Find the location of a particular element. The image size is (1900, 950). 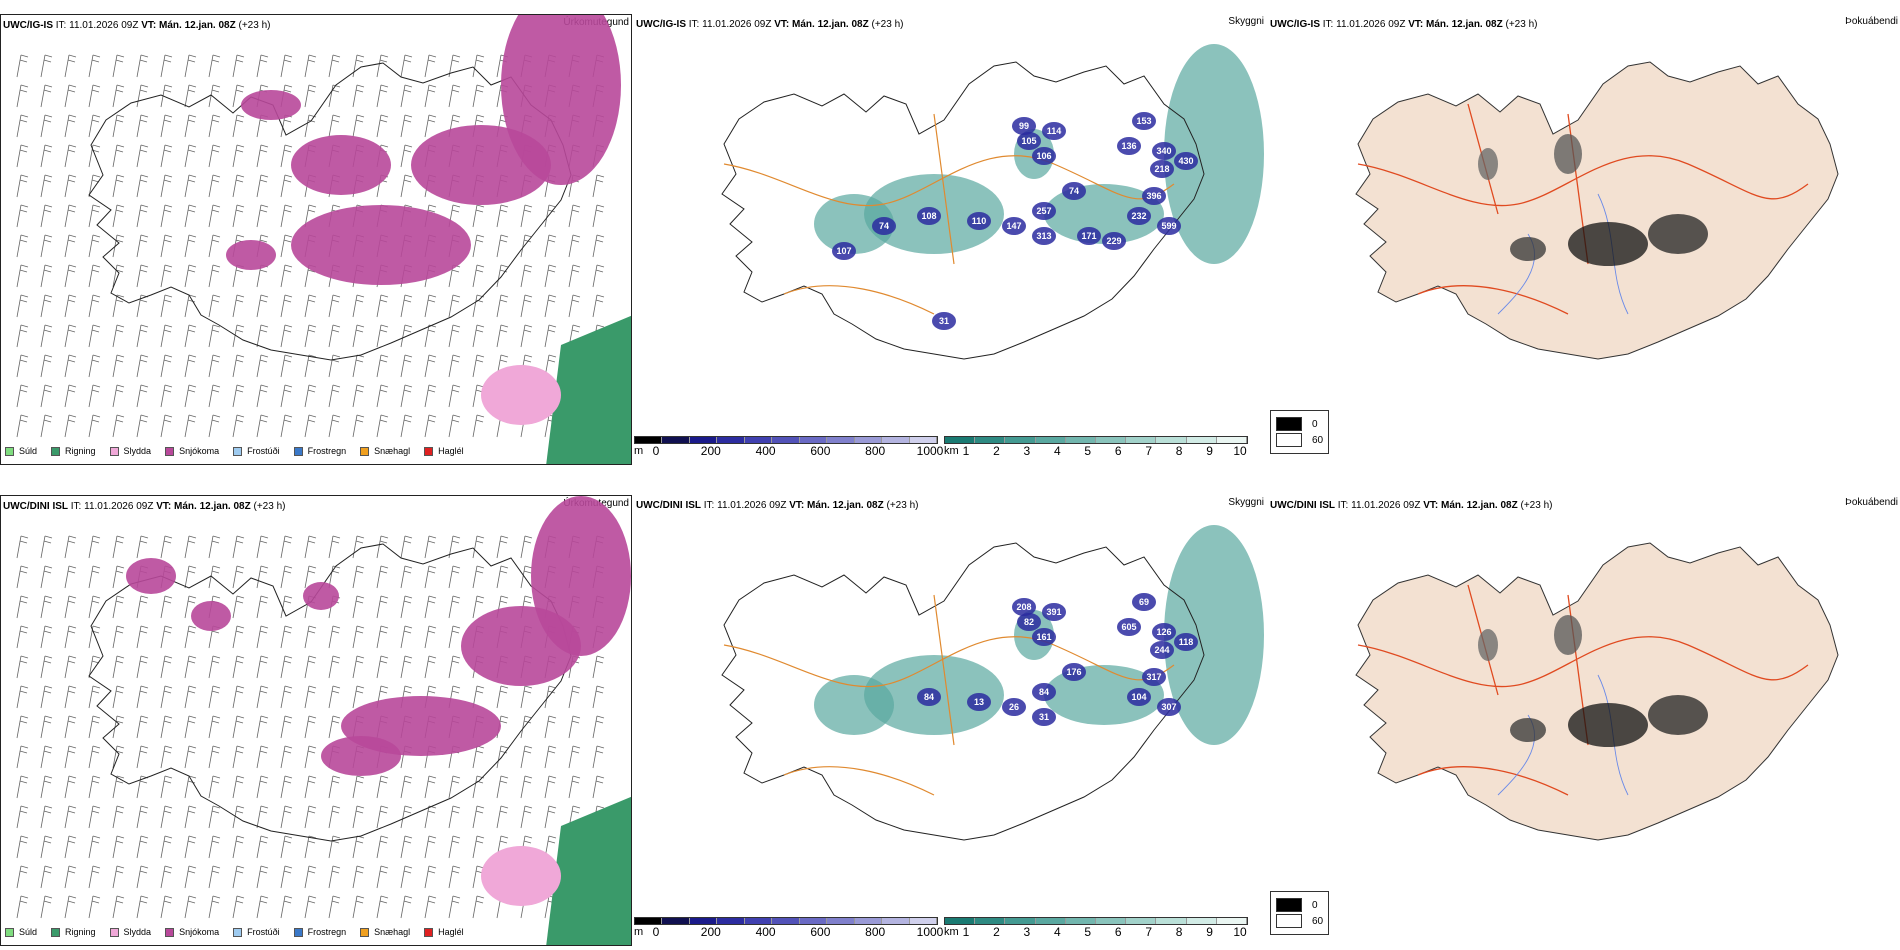

legend-item: 0 is located at coordinates (1299, 905).